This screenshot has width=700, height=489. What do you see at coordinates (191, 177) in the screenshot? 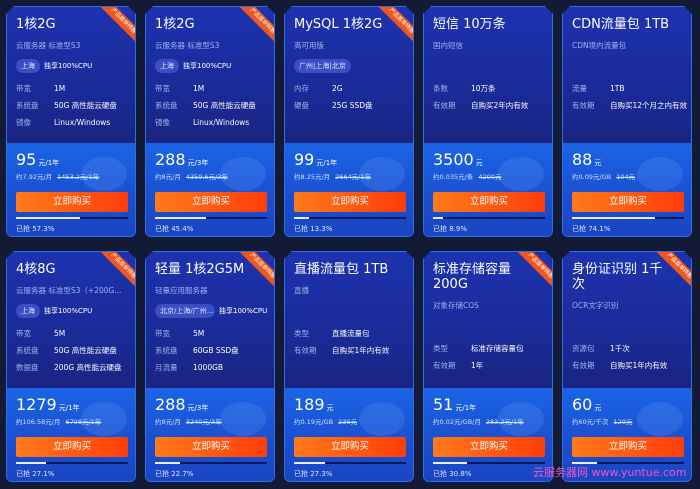
I see `unit-price: 约8元/月 4359.6元/3年` at bounding box center [191, 177].